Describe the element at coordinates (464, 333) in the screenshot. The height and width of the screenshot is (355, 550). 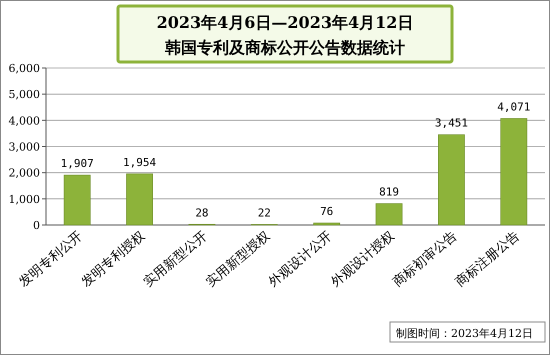
I see `text: 制图时间：2023年4月12日` at that location.